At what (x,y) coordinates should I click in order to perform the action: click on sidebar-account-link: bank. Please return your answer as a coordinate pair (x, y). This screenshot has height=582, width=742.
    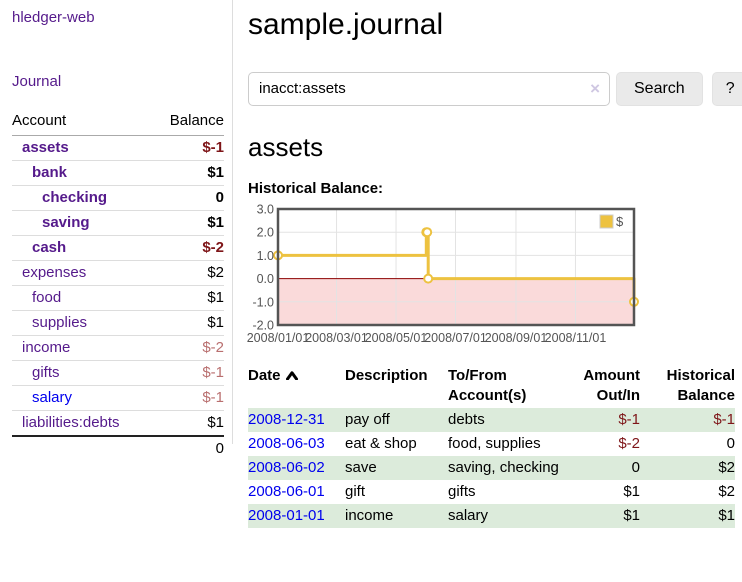
    Looking at the image, I should click on (50, 172).